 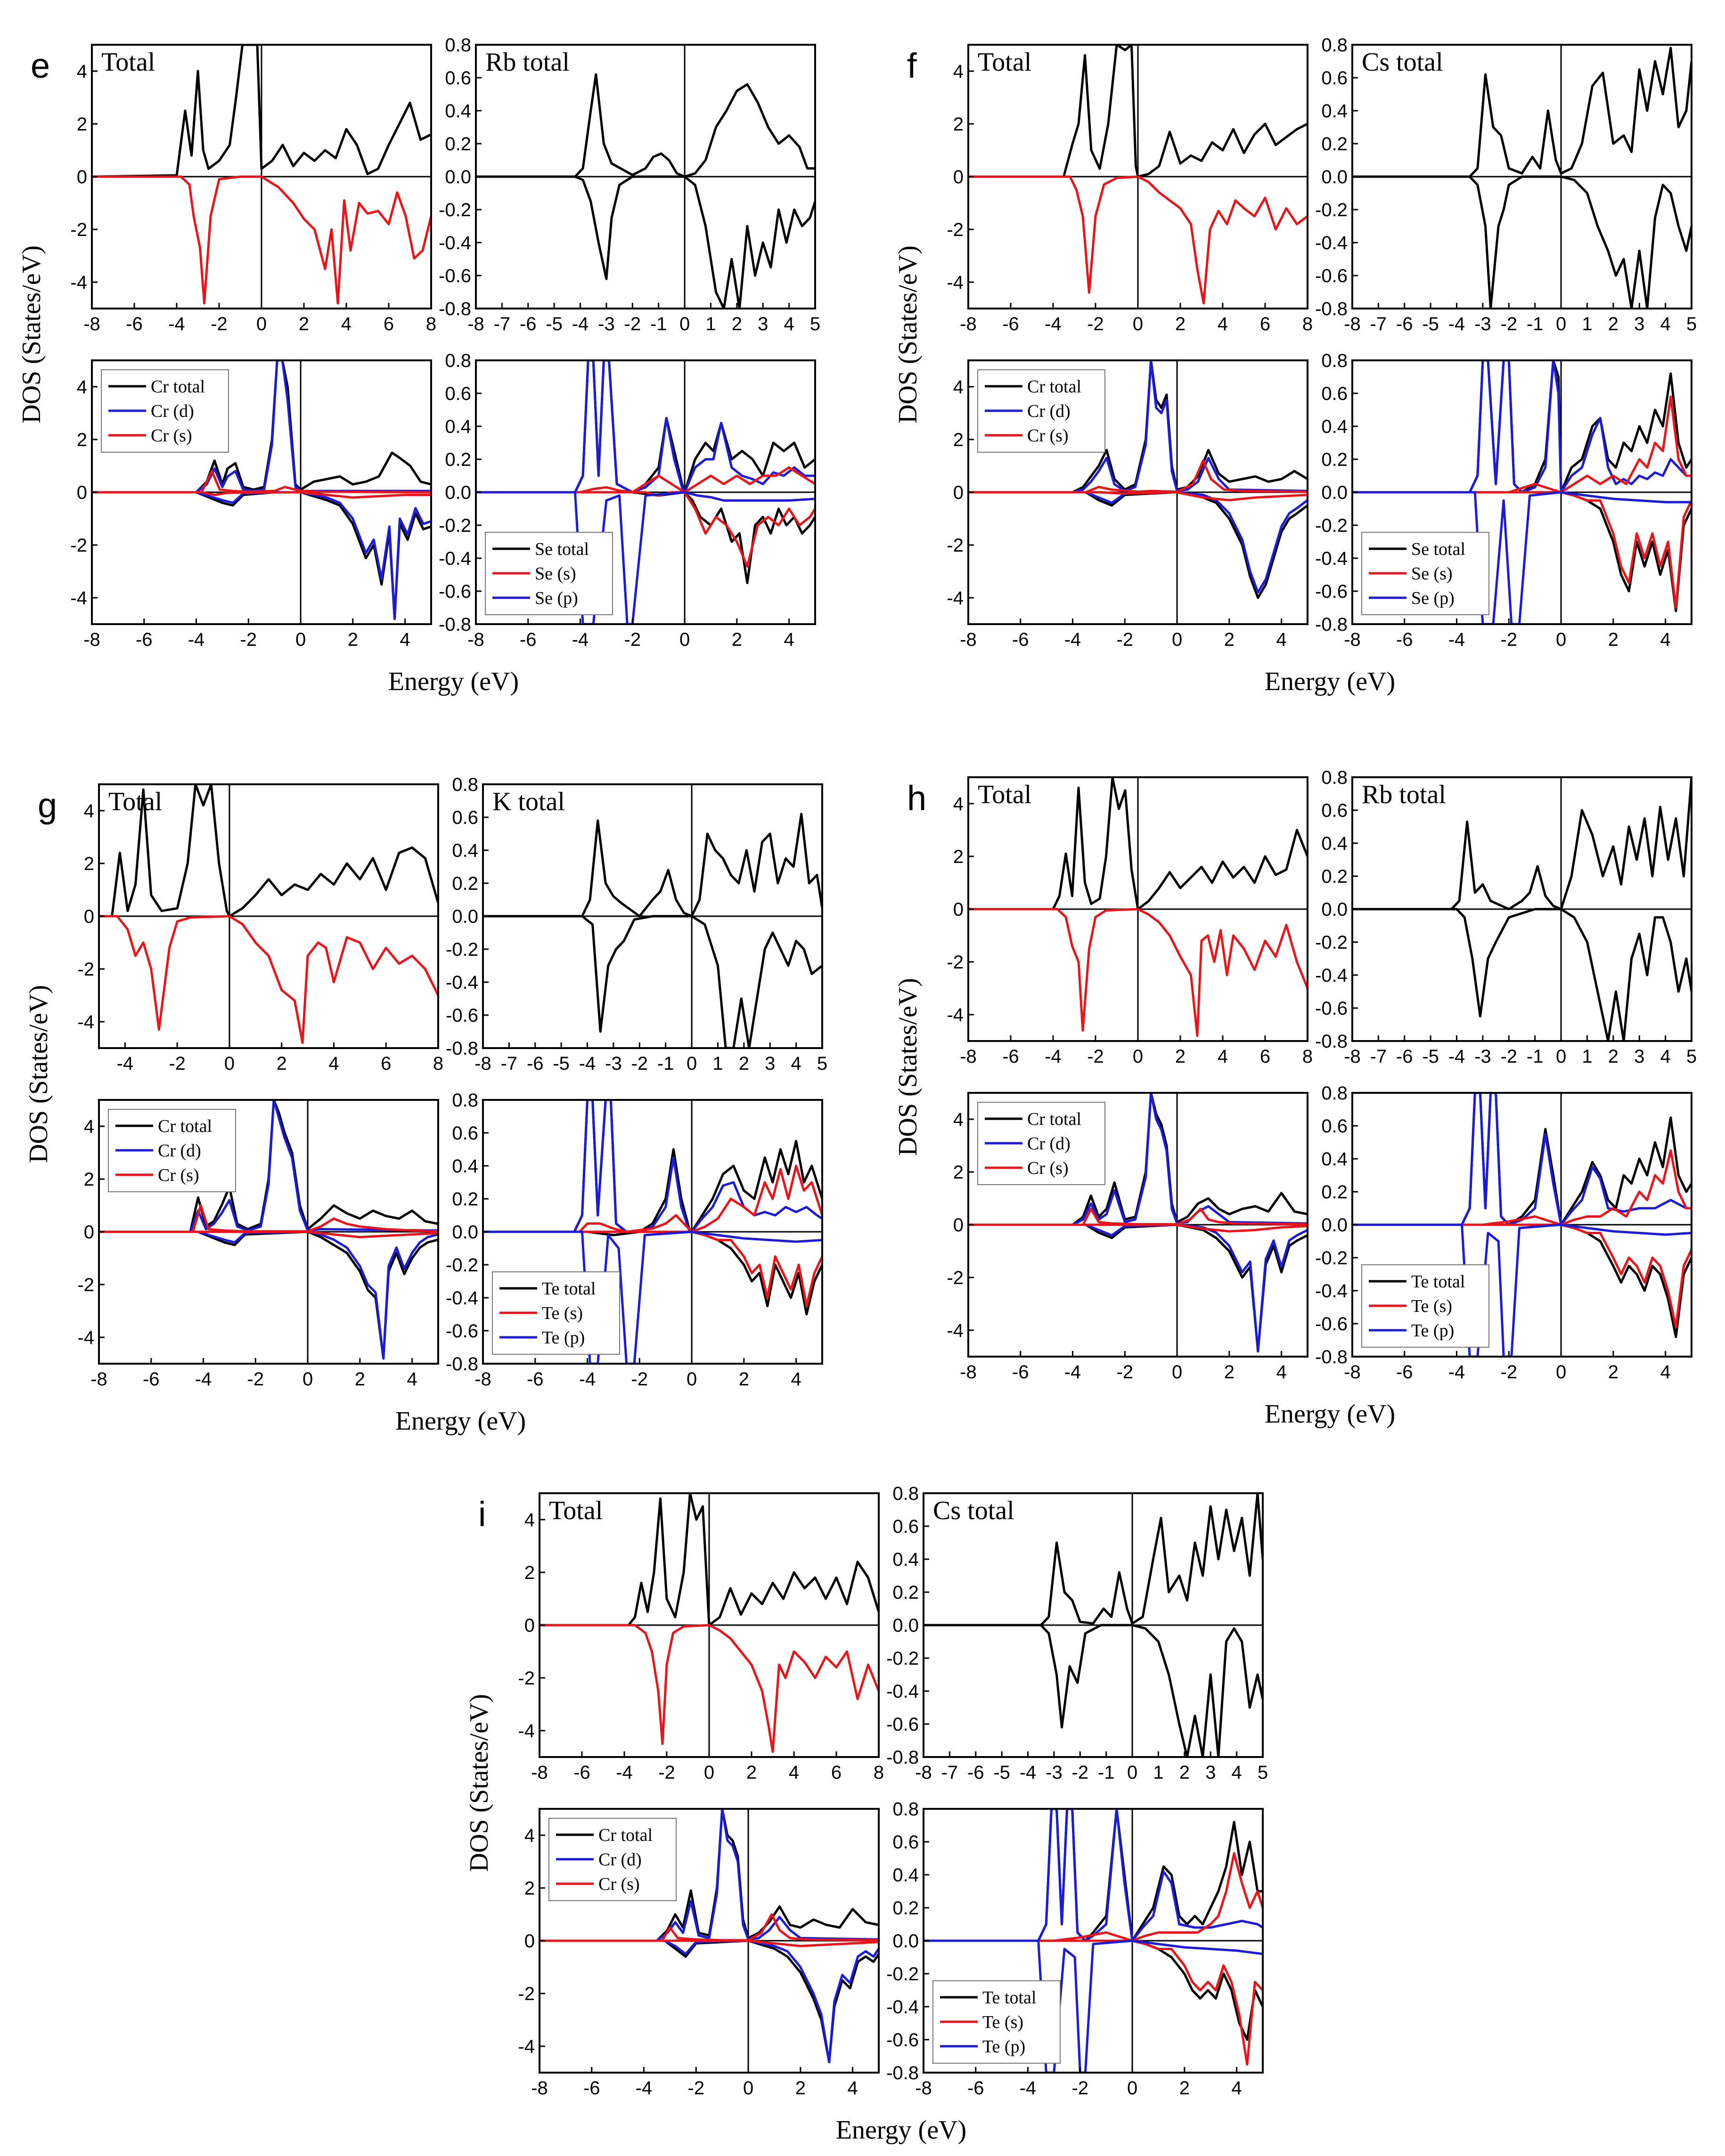 What do you see at coordinates (645, 242) in the screenshot?
I see `series-line-rb-total-down` at bounding box center [645, 242].